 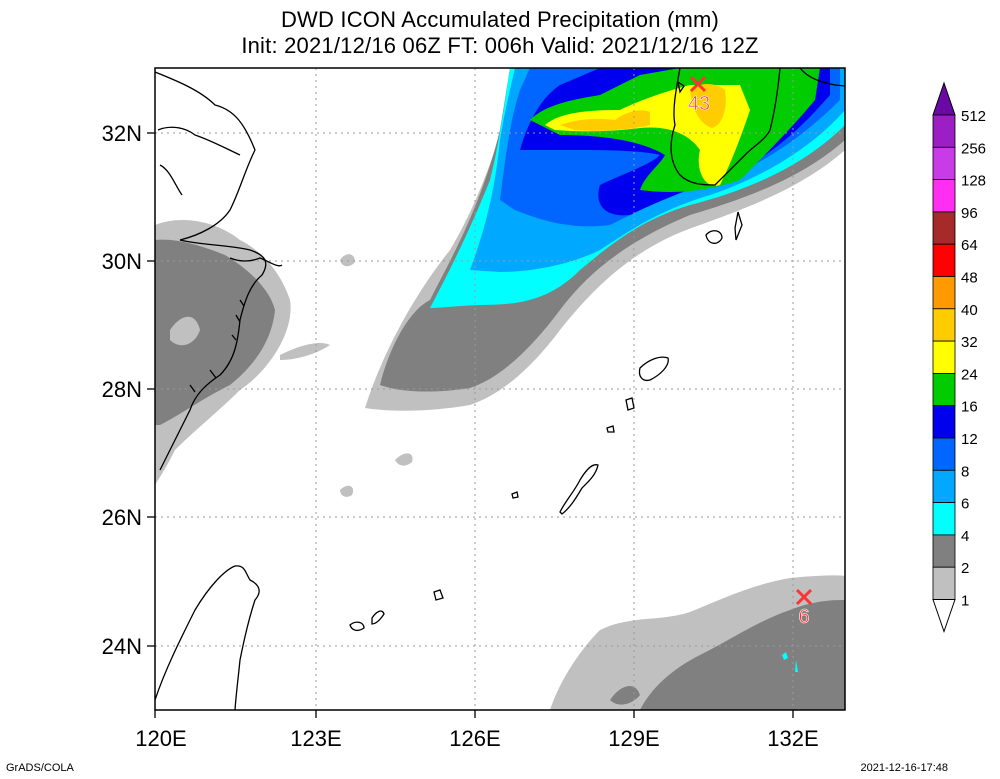 I want to click on colorbar-top-arrow, so click(x=944, y=98).